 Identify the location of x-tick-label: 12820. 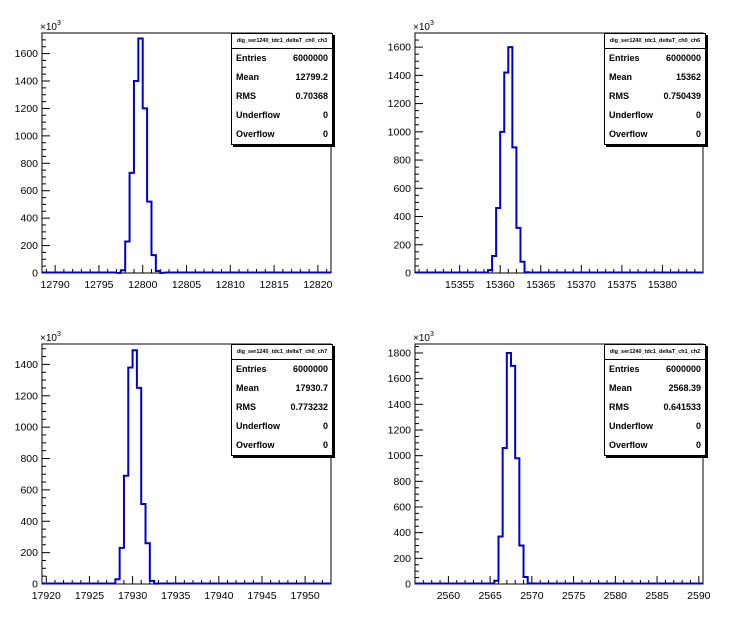
(317, 285).